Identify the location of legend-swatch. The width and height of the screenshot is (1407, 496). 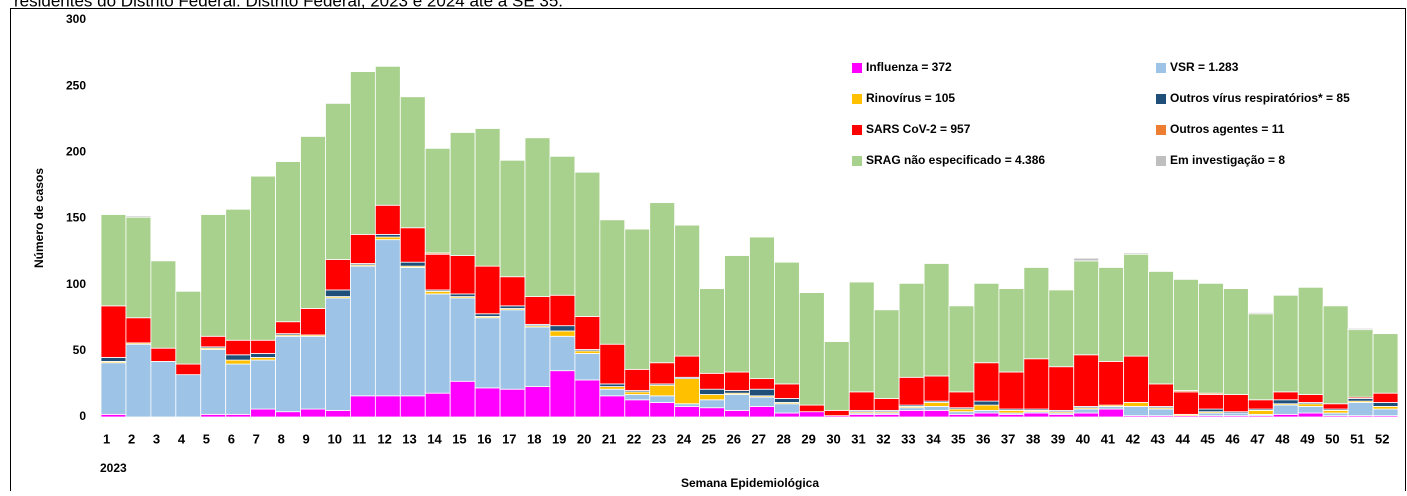
(857, 68).